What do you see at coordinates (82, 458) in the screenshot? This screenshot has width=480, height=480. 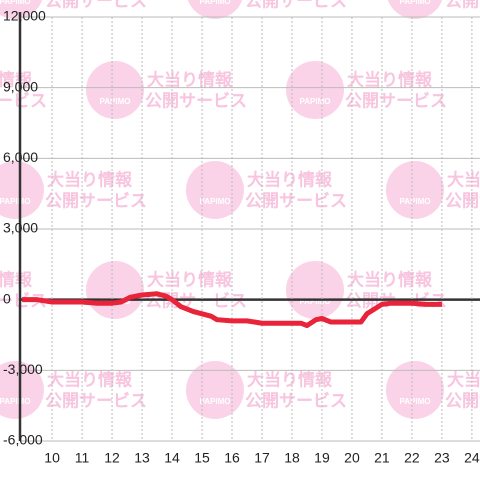 I see `x-tick-label: 11` at bounding box center [82, 458].